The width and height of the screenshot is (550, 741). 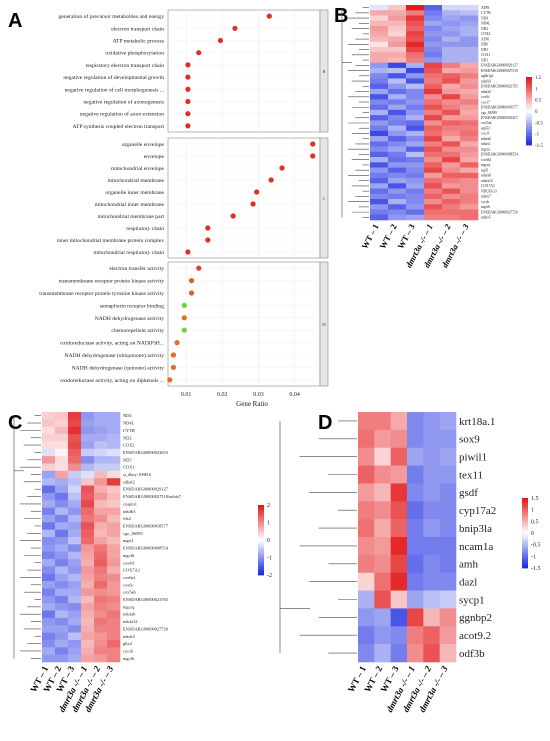 What do you see at coordinates (222, 395) in the screenshot?
I see `x-tick-label: 0.02` at bounding box center [222, 395].